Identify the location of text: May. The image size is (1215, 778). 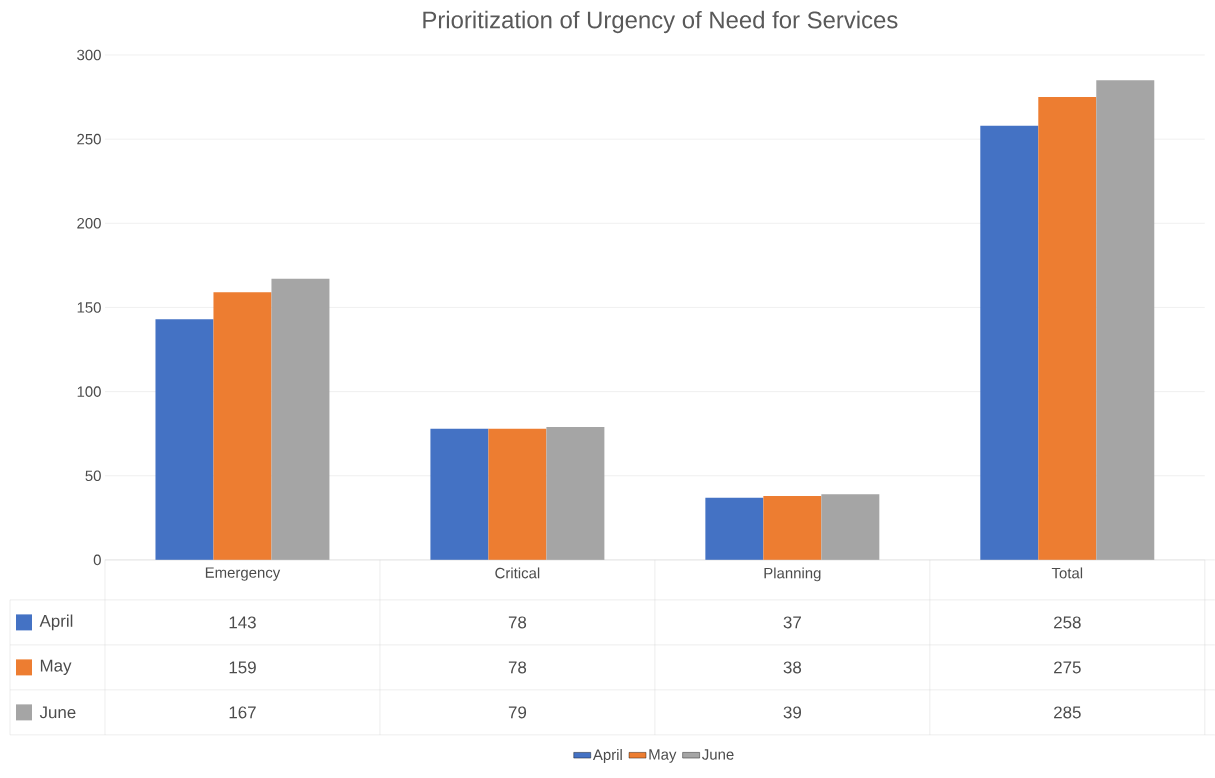
(663, 756).